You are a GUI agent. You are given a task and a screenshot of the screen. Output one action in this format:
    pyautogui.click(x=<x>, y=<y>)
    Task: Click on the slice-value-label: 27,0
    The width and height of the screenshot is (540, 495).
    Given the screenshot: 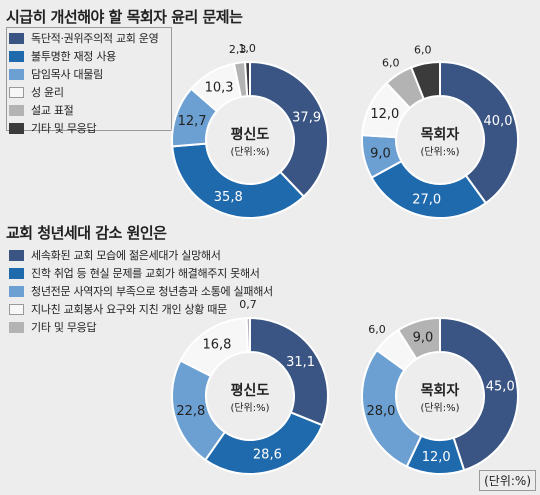 What is the action you would take?
    pyautogui.click(x=426, y=200)
    